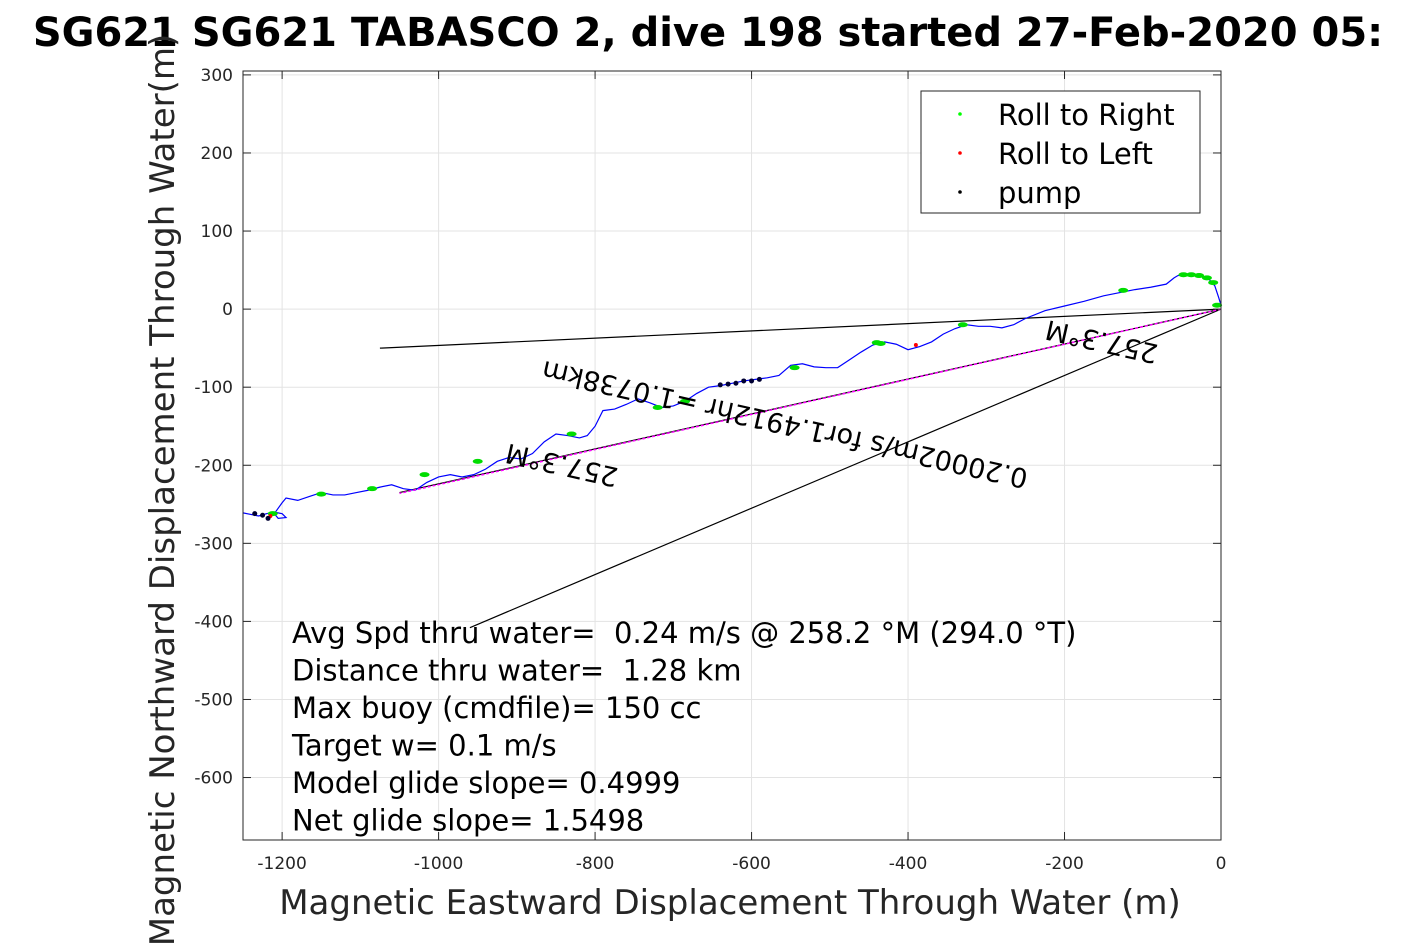 Image resolution: width=1417 pixels, height=945 pixels. What do you see at coordinates (810, 401) in the screenshot?
I see `heading-line` at bounding box center [810, 401].